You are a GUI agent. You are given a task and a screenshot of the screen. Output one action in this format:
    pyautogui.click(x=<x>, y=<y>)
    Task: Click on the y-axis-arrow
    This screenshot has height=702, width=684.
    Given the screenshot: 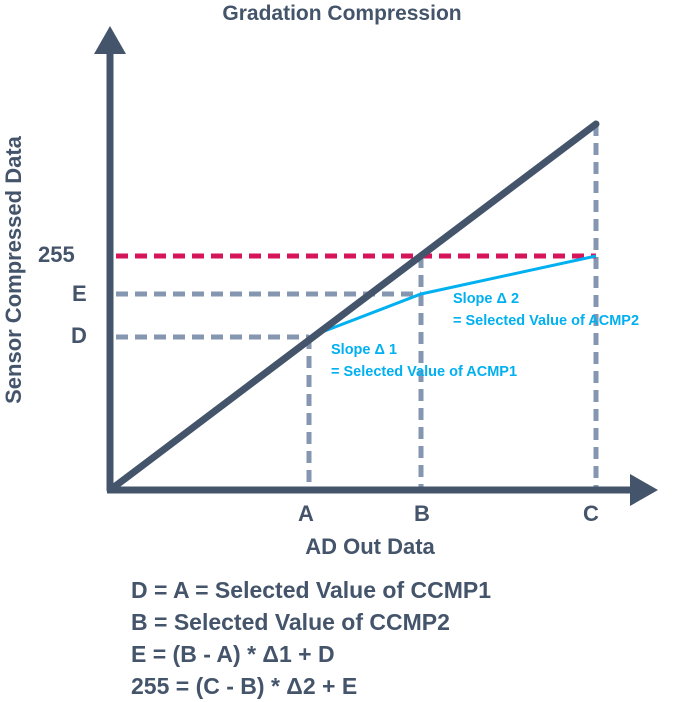 What is the action you would take?
    pyautogui.click(x=110, y=40)
    